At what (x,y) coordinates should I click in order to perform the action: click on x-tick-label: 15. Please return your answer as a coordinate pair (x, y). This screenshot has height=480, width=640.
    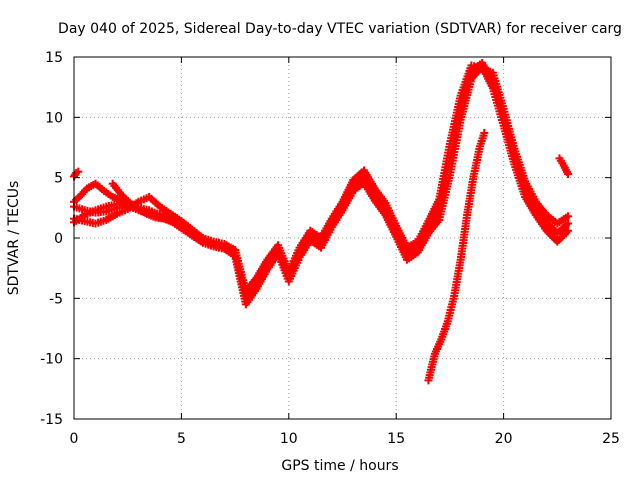
    Looking at the image, I should click on (396, 439).